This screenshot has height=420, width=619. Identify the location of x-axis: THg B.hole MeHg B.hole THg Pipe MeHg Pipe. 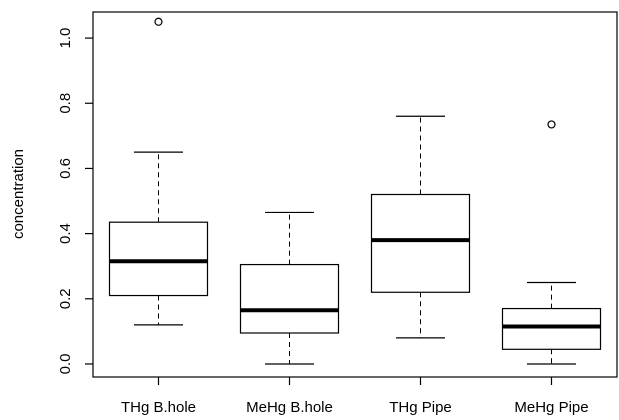
(355, 396).